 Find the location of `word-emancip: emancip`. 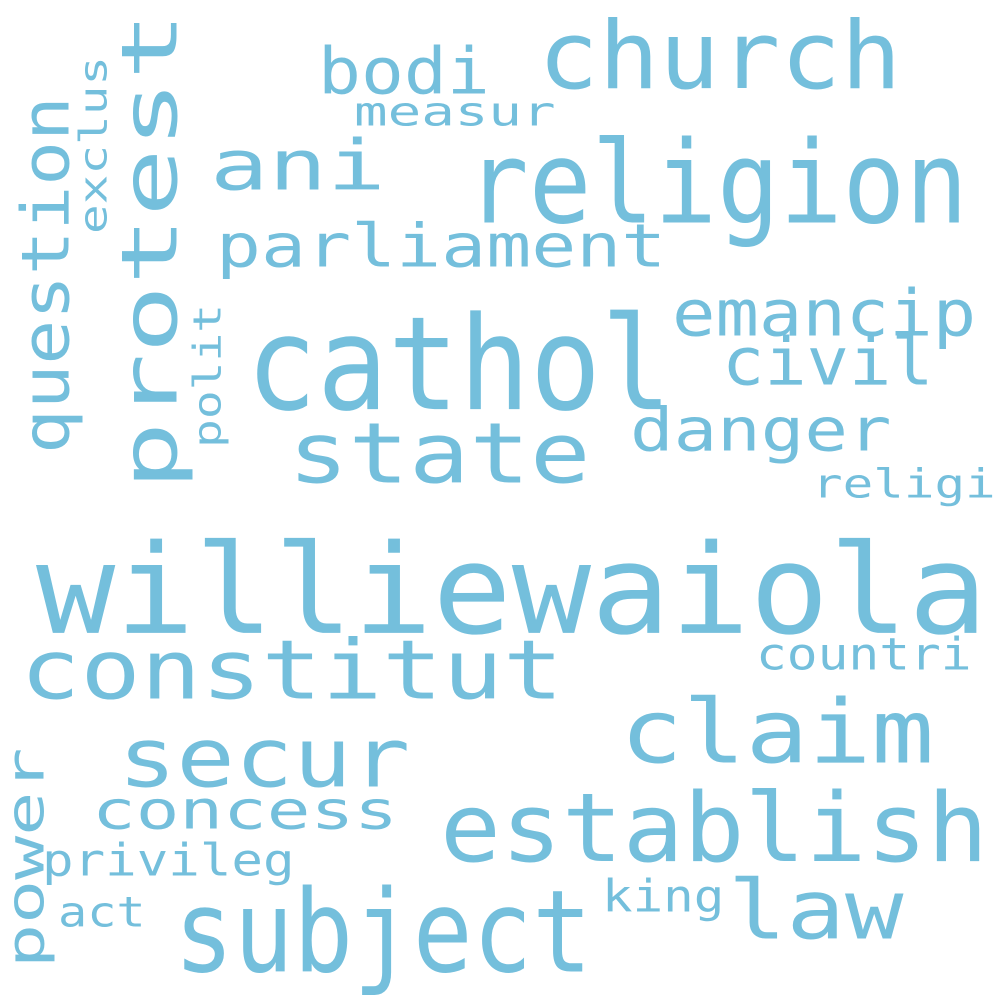

word-emancip: emancip is located at coordinates (824, 313).